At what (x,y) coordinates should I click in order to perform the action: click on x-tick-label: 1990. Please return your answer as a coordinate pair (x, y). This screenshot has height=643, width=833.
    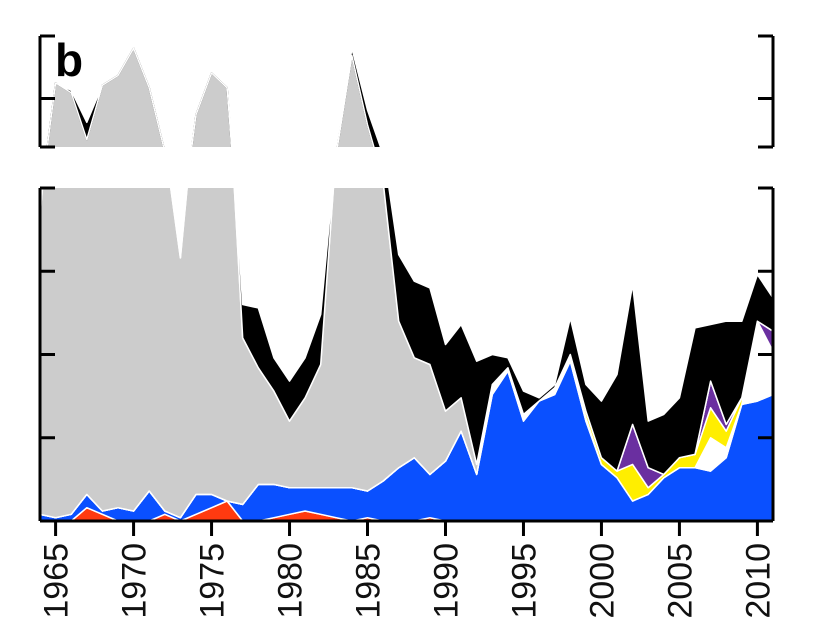
    Looking at the image, I should click on (447, 581).